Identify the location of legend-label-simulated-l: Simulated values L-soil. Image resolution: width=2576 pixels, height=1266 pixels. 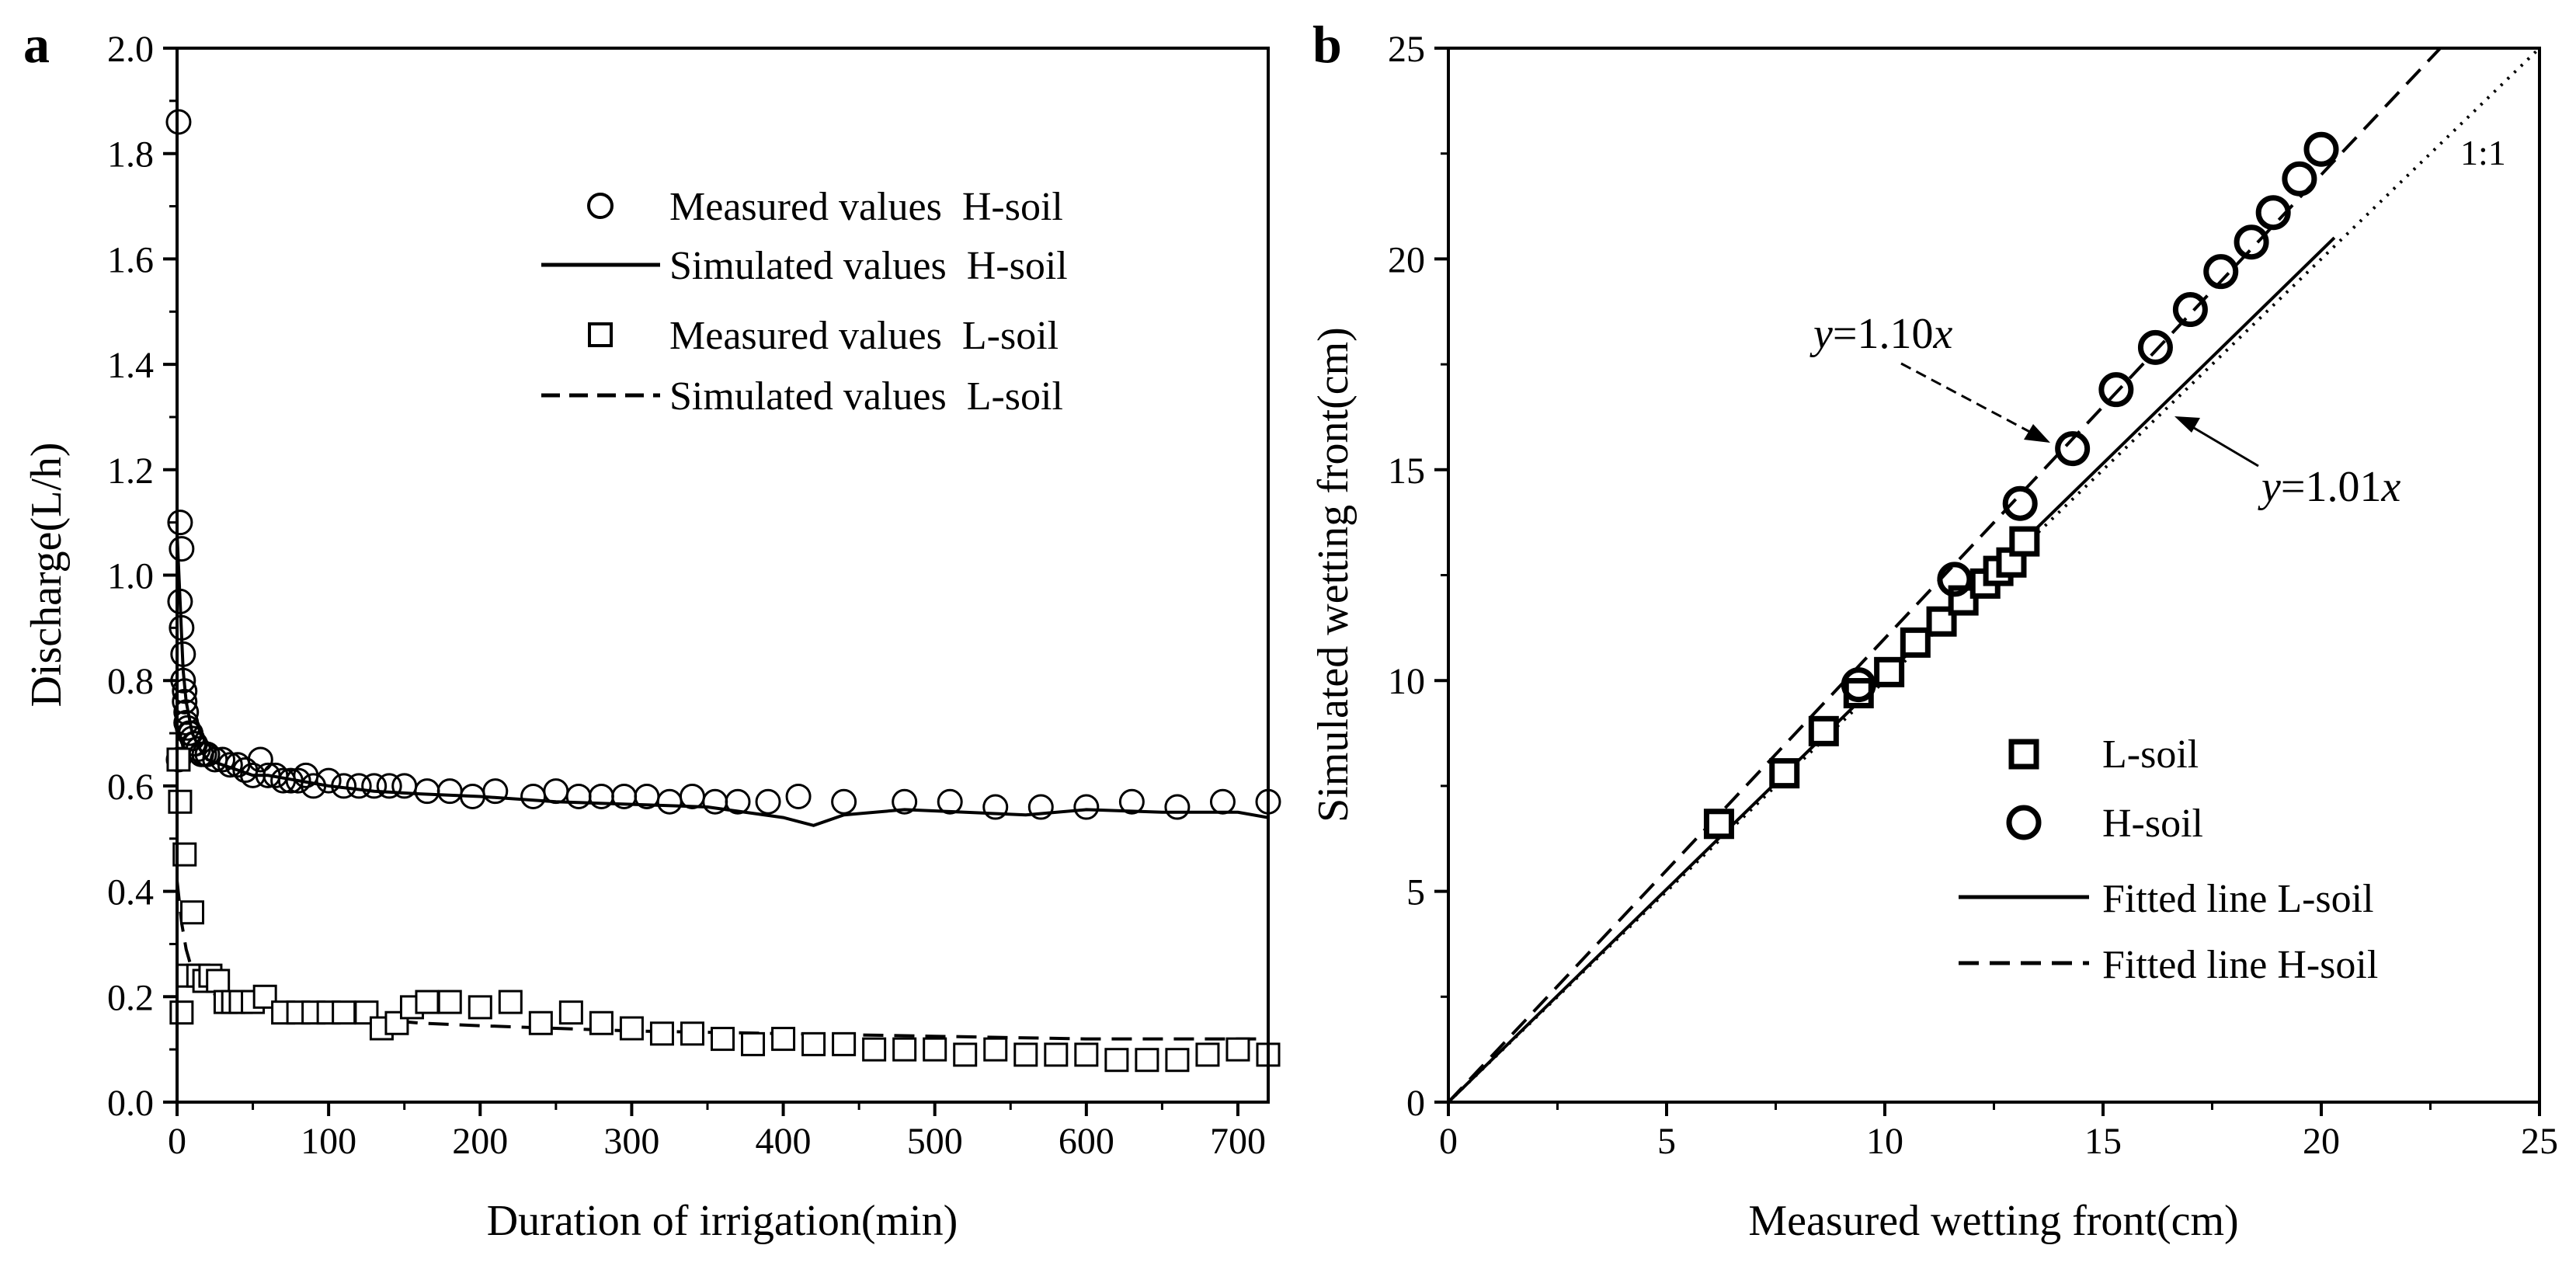
(866, 396).